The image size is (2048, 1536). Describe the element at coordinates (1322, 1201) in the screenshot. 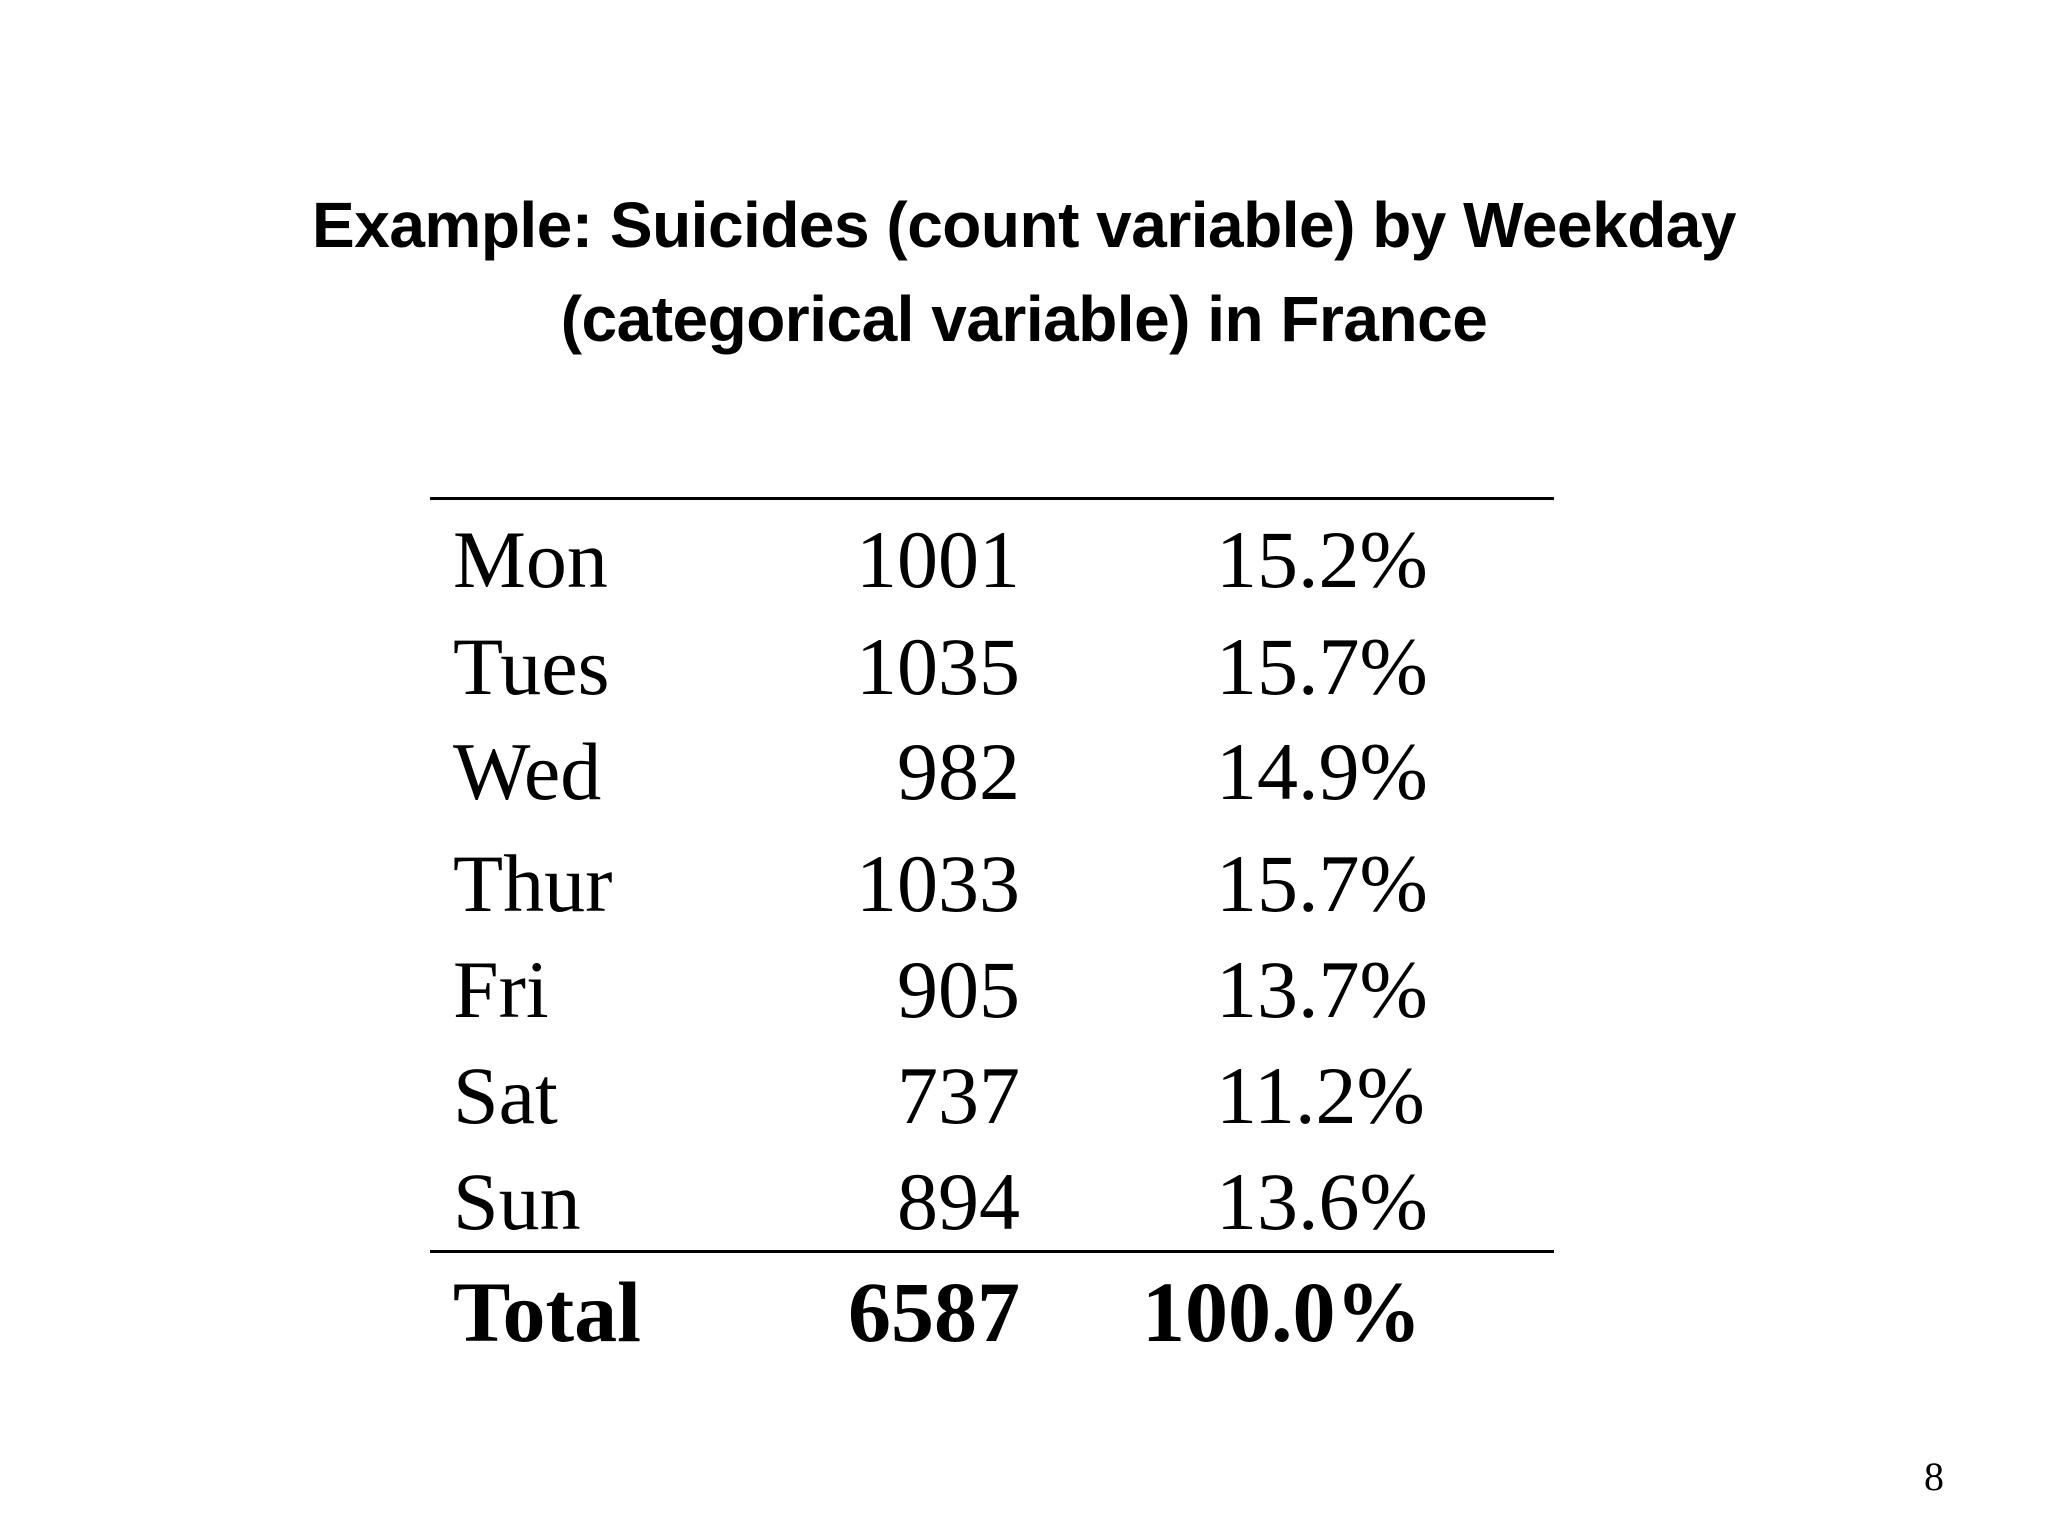

I see `percent-cell: 13.6%` at that location.